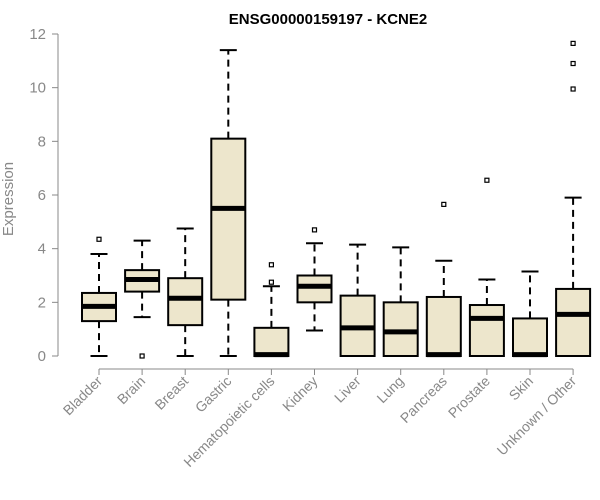 The width and height of the screenshot is (600, 500). Describe the element at coordinates (300, 394) in the screenshot. I see `x-tick-label: Kidney` at that location.